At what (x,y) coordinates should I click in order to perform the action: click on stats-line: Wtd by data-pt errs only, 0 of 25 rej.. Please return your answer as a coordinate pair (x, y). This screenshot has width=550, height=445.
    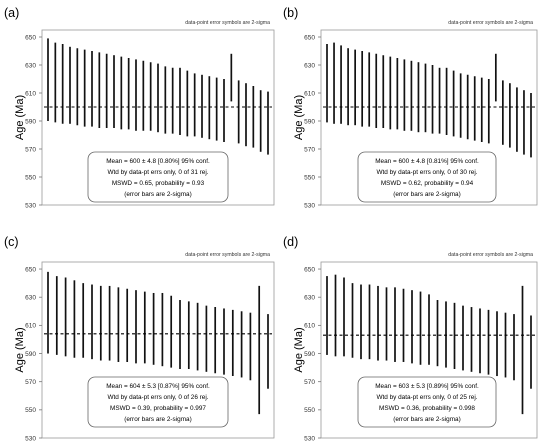
    Looking at the image, I should click on (426, 397).